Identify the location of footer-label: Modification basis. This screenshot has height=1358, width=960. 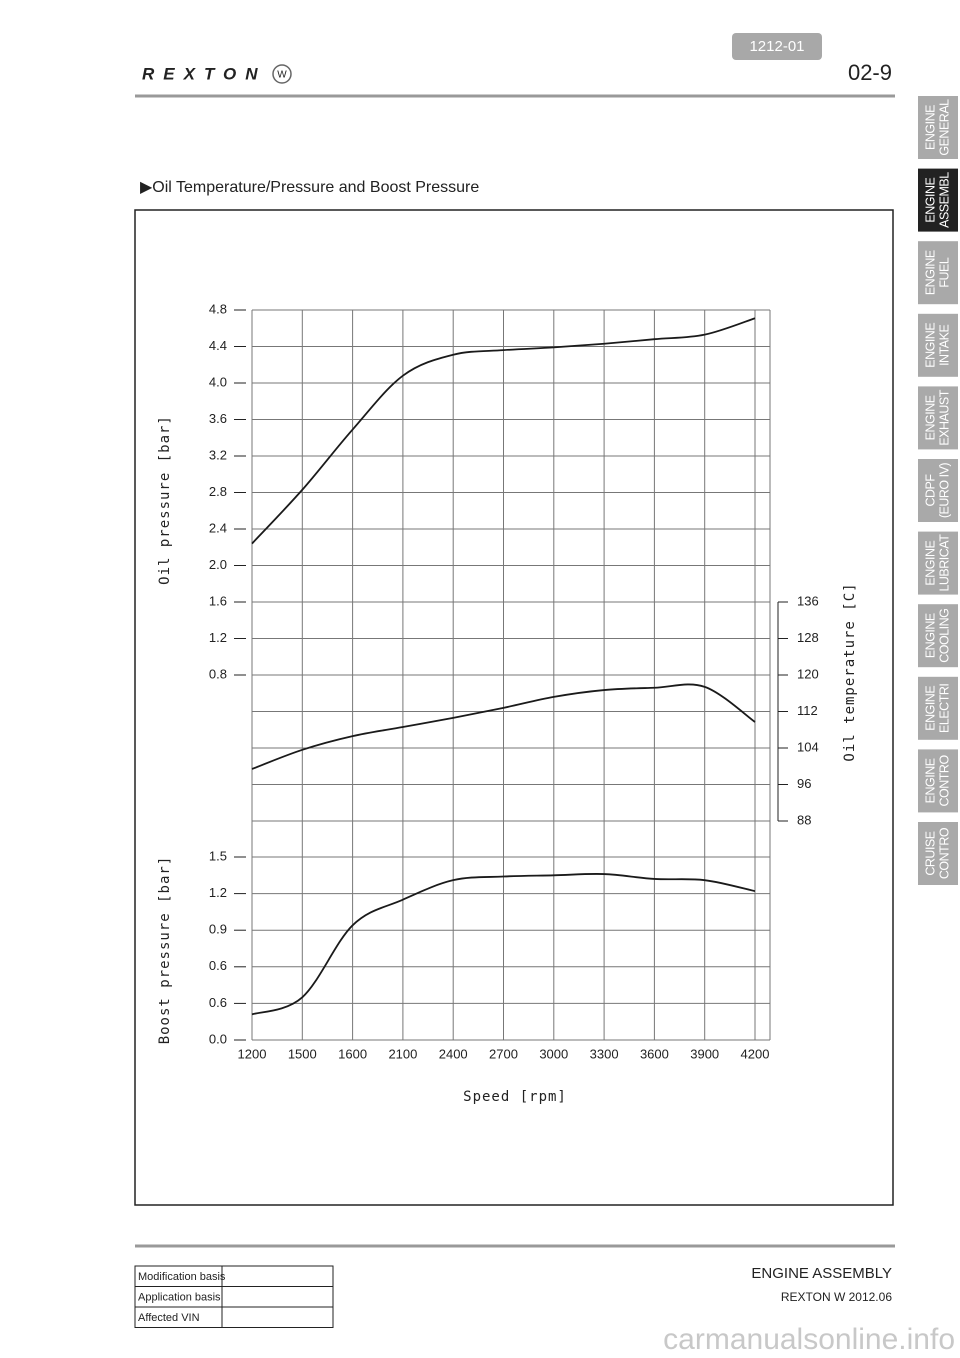
(182, 1277).